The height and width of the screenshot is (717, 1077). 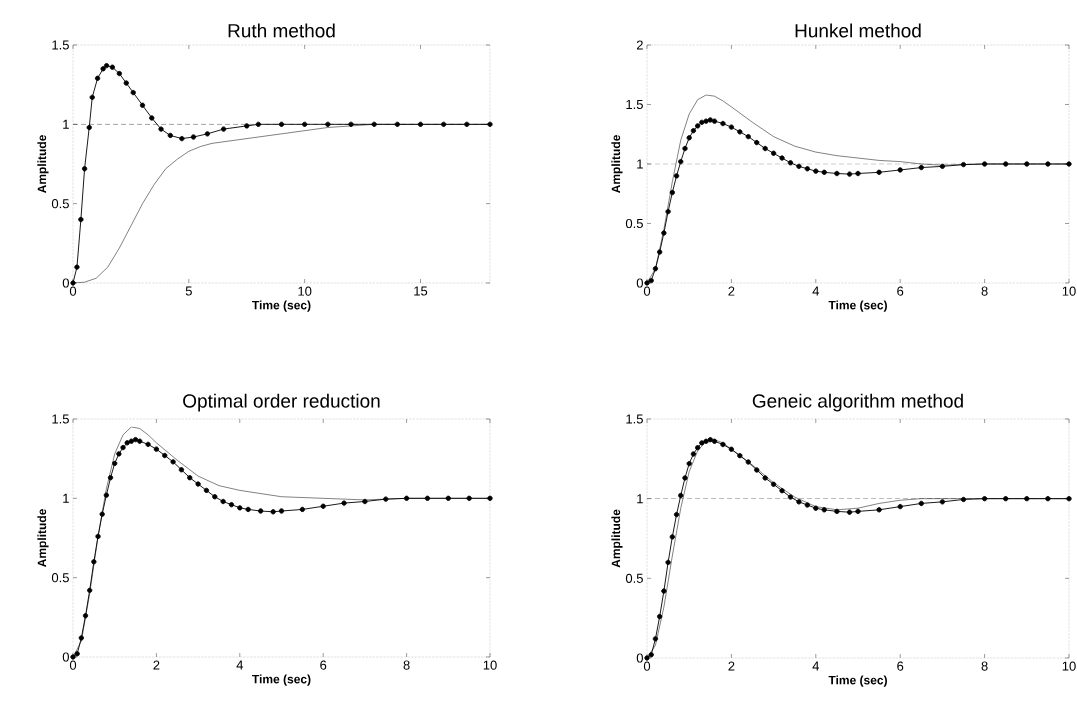 What do you see at coordinates (857, 402) in the screenshot?
I see `chart-title: Geneic algorithm method` at bounding box center [857, 402].